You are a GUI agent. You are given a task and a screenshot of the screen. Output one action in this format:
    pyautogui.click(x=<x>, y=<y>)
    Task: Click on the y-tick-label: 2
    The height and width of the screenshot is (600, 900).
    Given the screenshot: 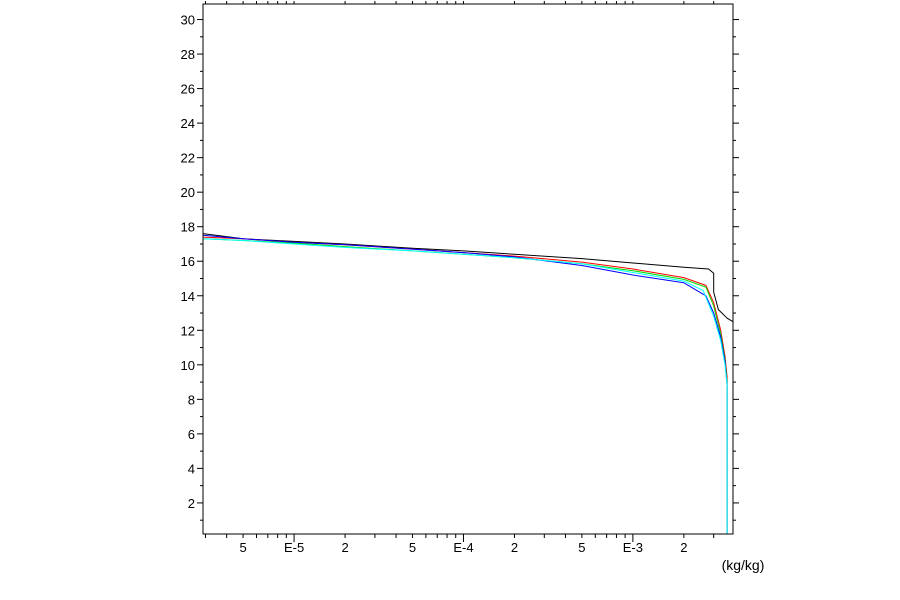 What is the action you would take?
    pyautogui.click(x=191, y=503)
    